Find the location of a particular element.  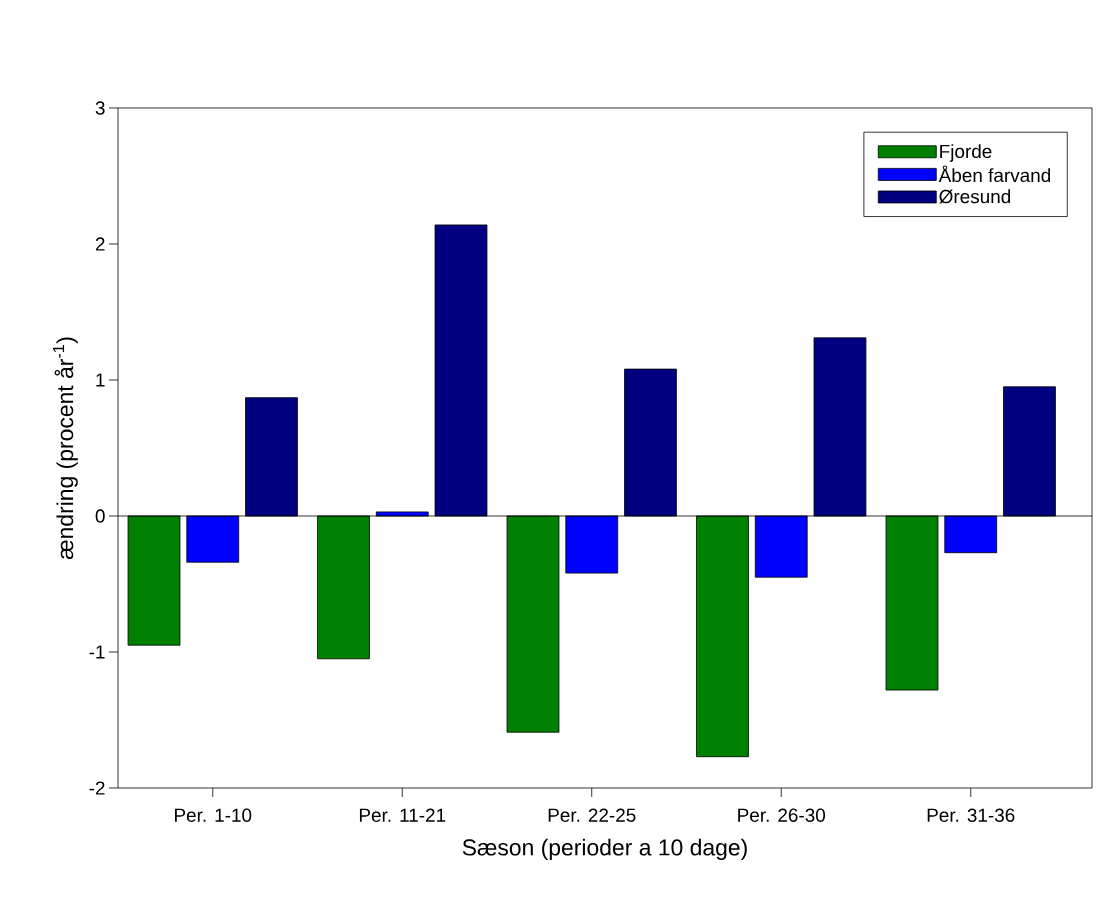

legend-label: Åben farvand is located at coordinates (994, 174).